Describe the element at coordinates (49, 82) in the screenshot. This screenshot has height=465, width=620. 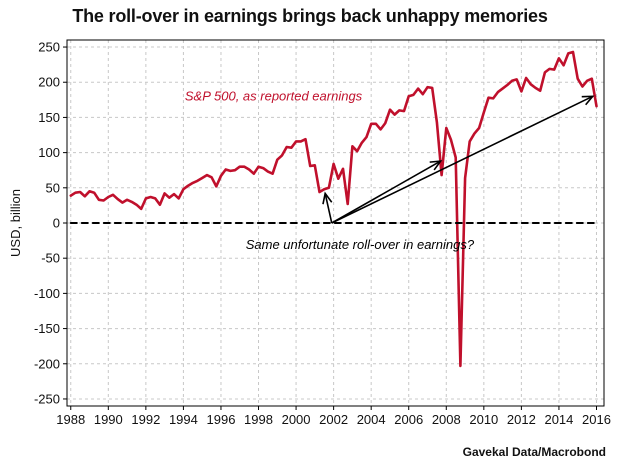
I see `y-tick-label: 200` at that location.